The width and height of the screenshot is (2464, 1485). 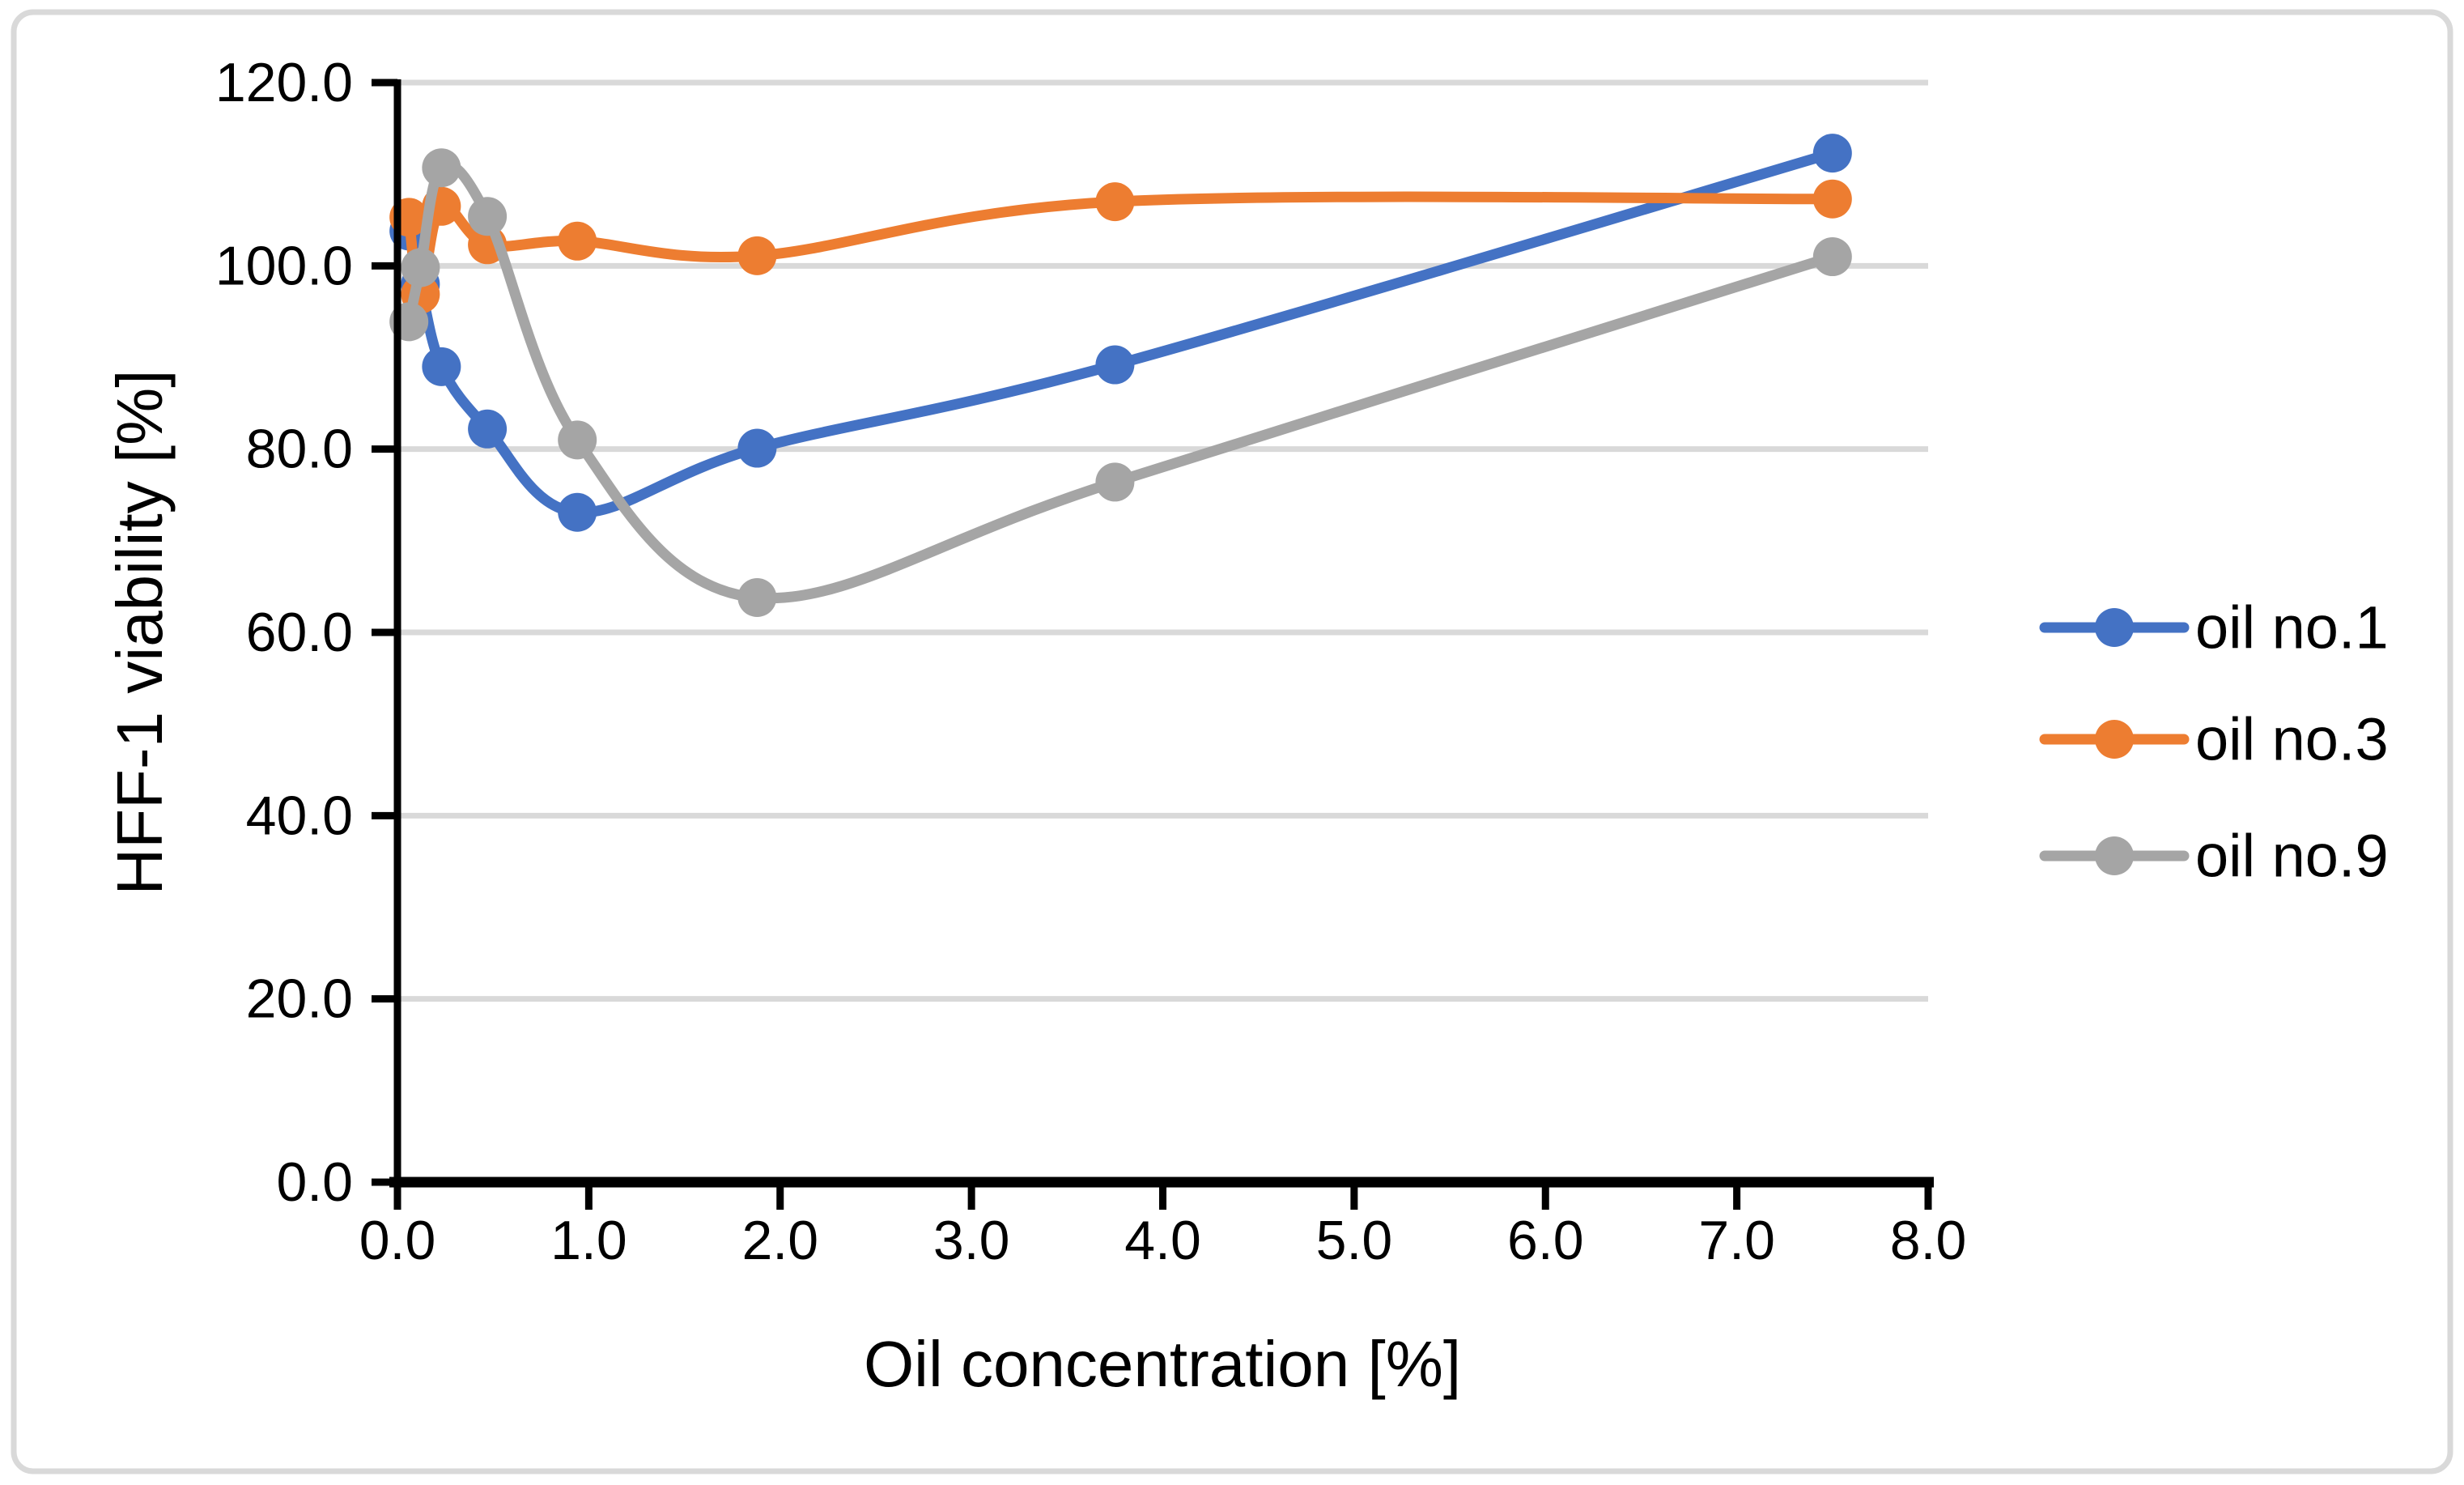 I want to click on data-point-oil-no-9-x0.47, so click(x=488, y=217).